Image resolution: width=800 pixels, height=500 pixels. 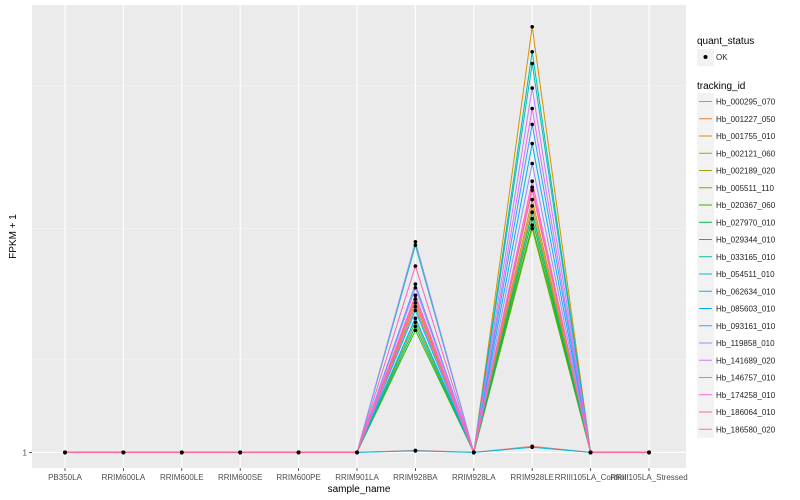 I want to click on legend-label-Hb_174258_010: Hb_174258_010, so click(x=746, y=395).